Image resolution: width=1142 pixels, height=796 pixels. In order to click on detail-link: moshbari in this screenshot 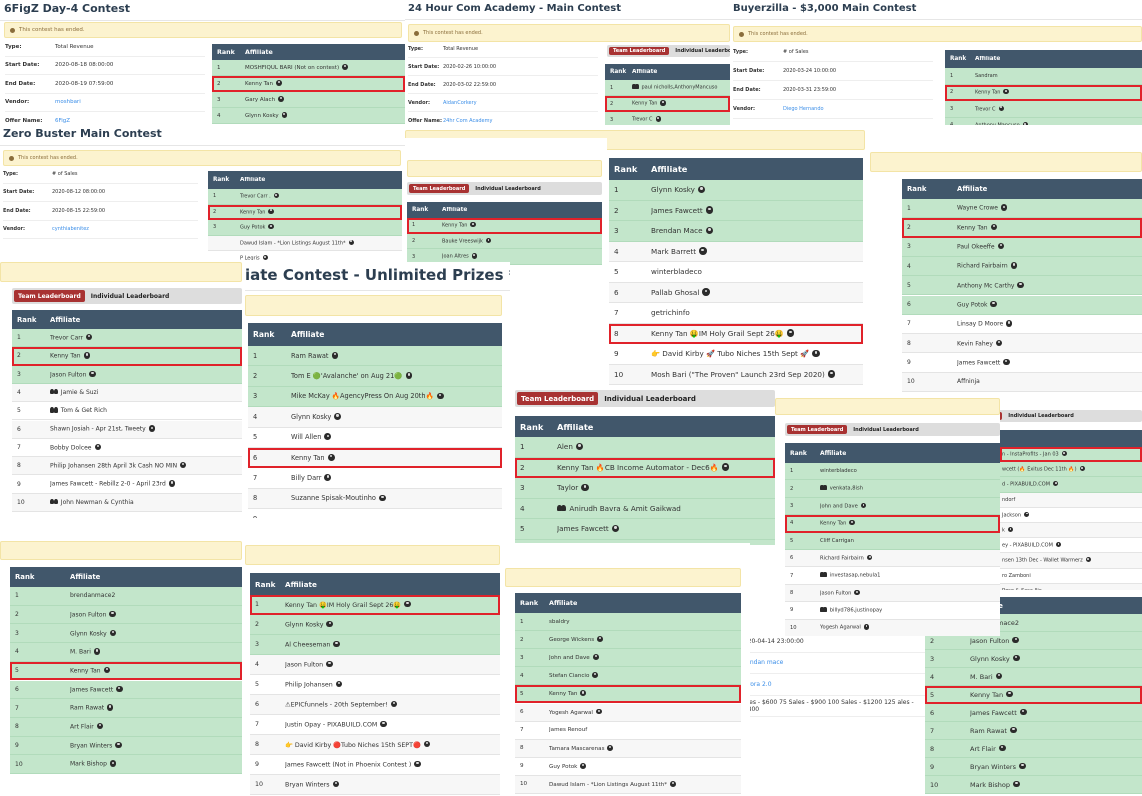, I will do `click(68, 102)`.